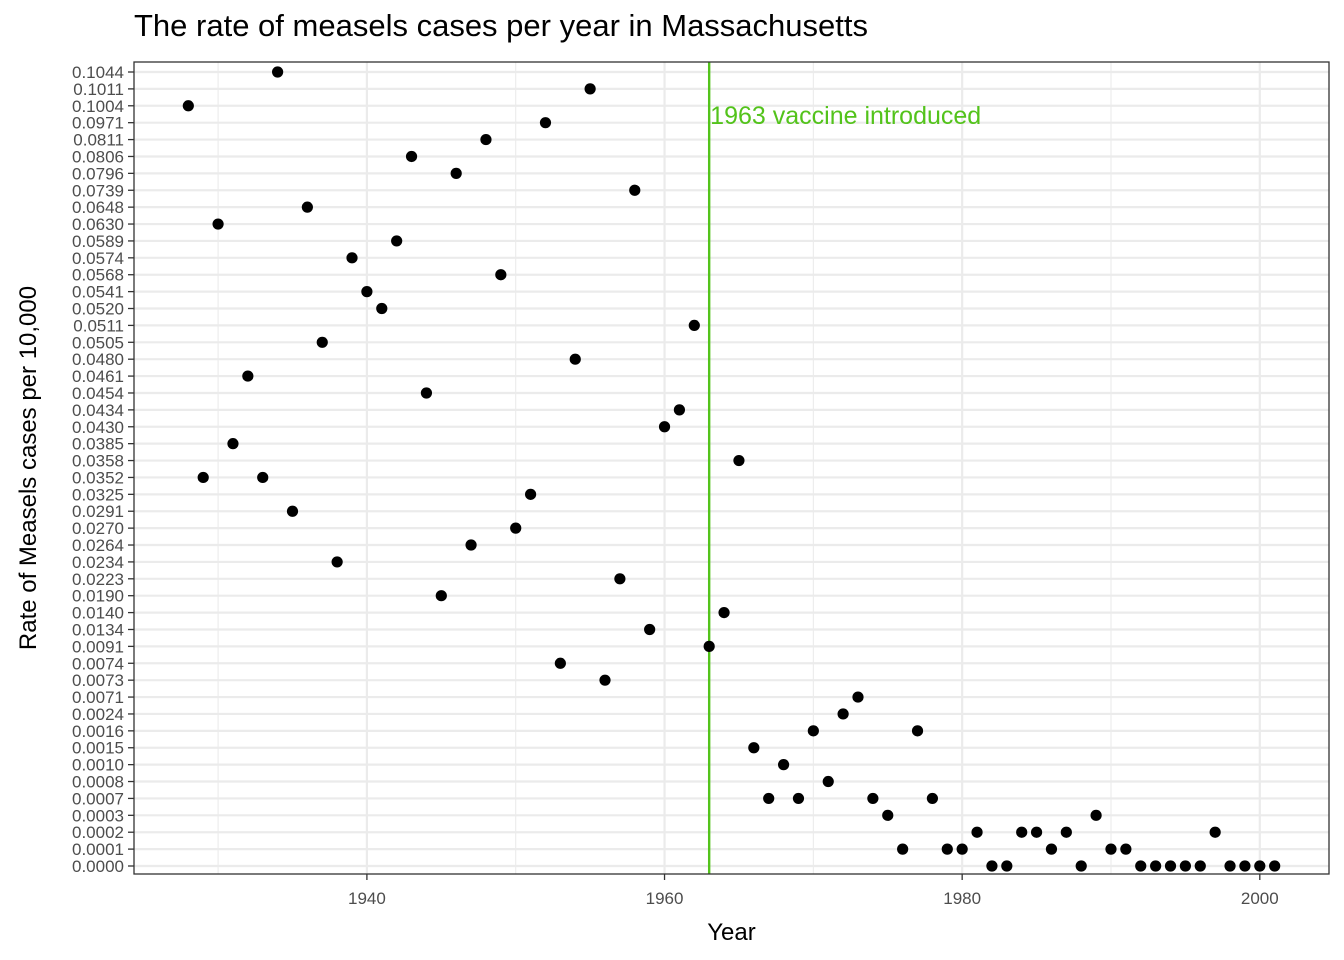 The height and width of the screenshot is (960, 1344). Describe the element at coordinates (98, 241) in the screenshot. I see `y-tick-label: 0.0589` at that location.